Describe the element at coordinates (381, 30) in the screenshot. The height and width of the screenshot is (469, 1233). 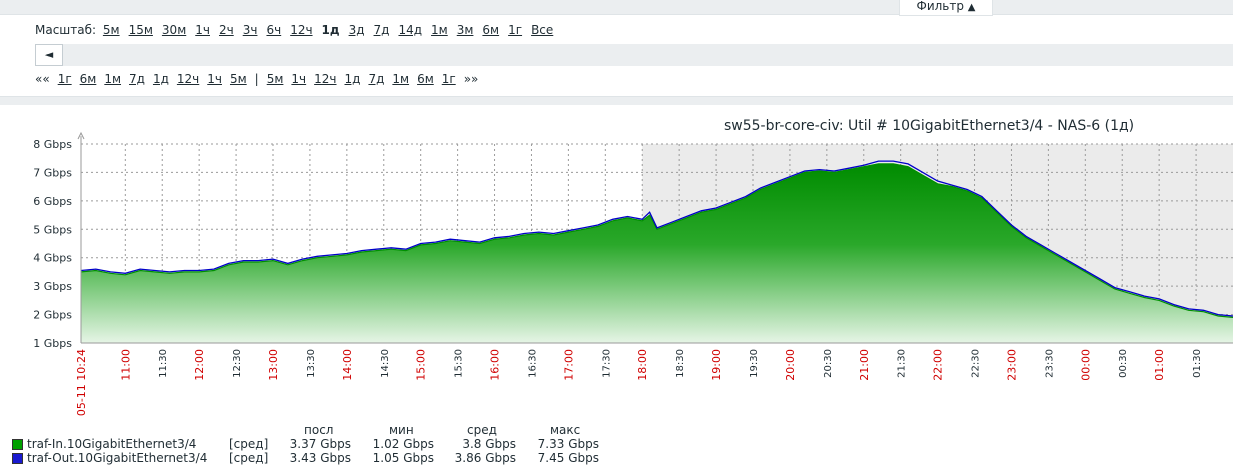
I see `zoom-option: 7д` at that location.